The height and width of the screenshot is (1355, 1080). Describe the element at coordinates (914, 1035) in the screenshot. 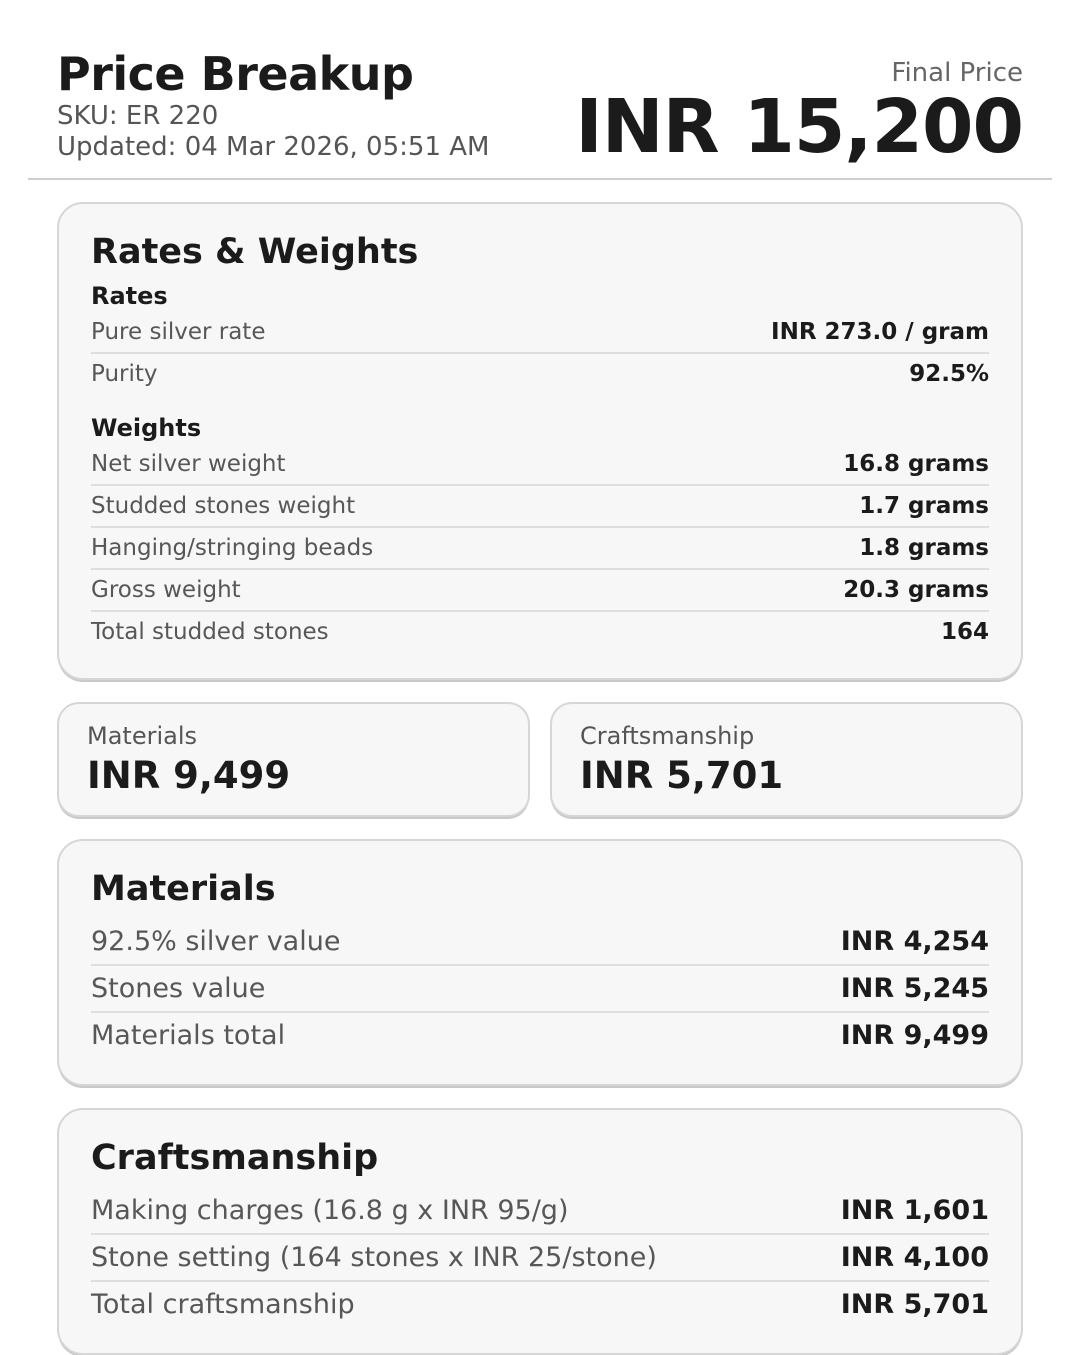

I see `row-value: INR 9,499` at that location.